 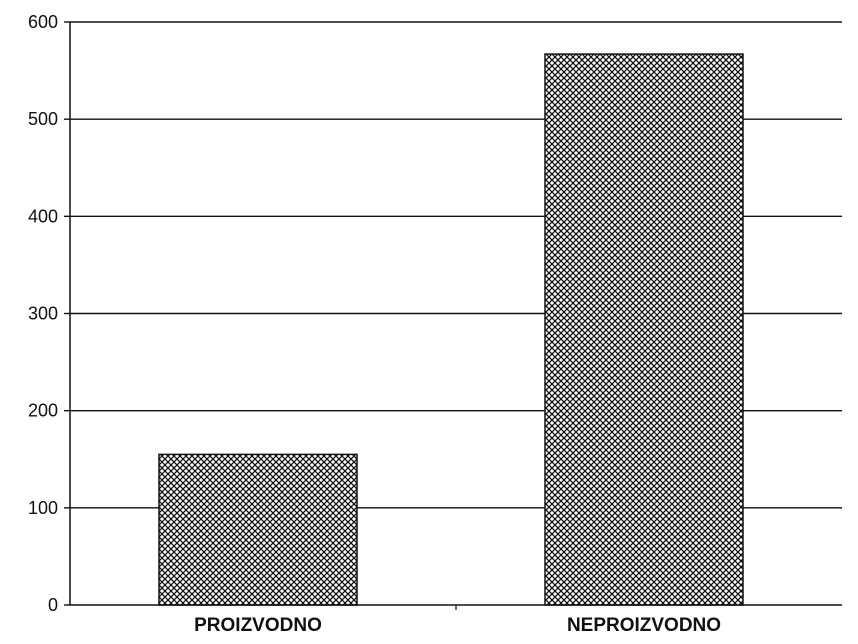 I want to click on bar-proizvodno, so click(x=258, y=529).